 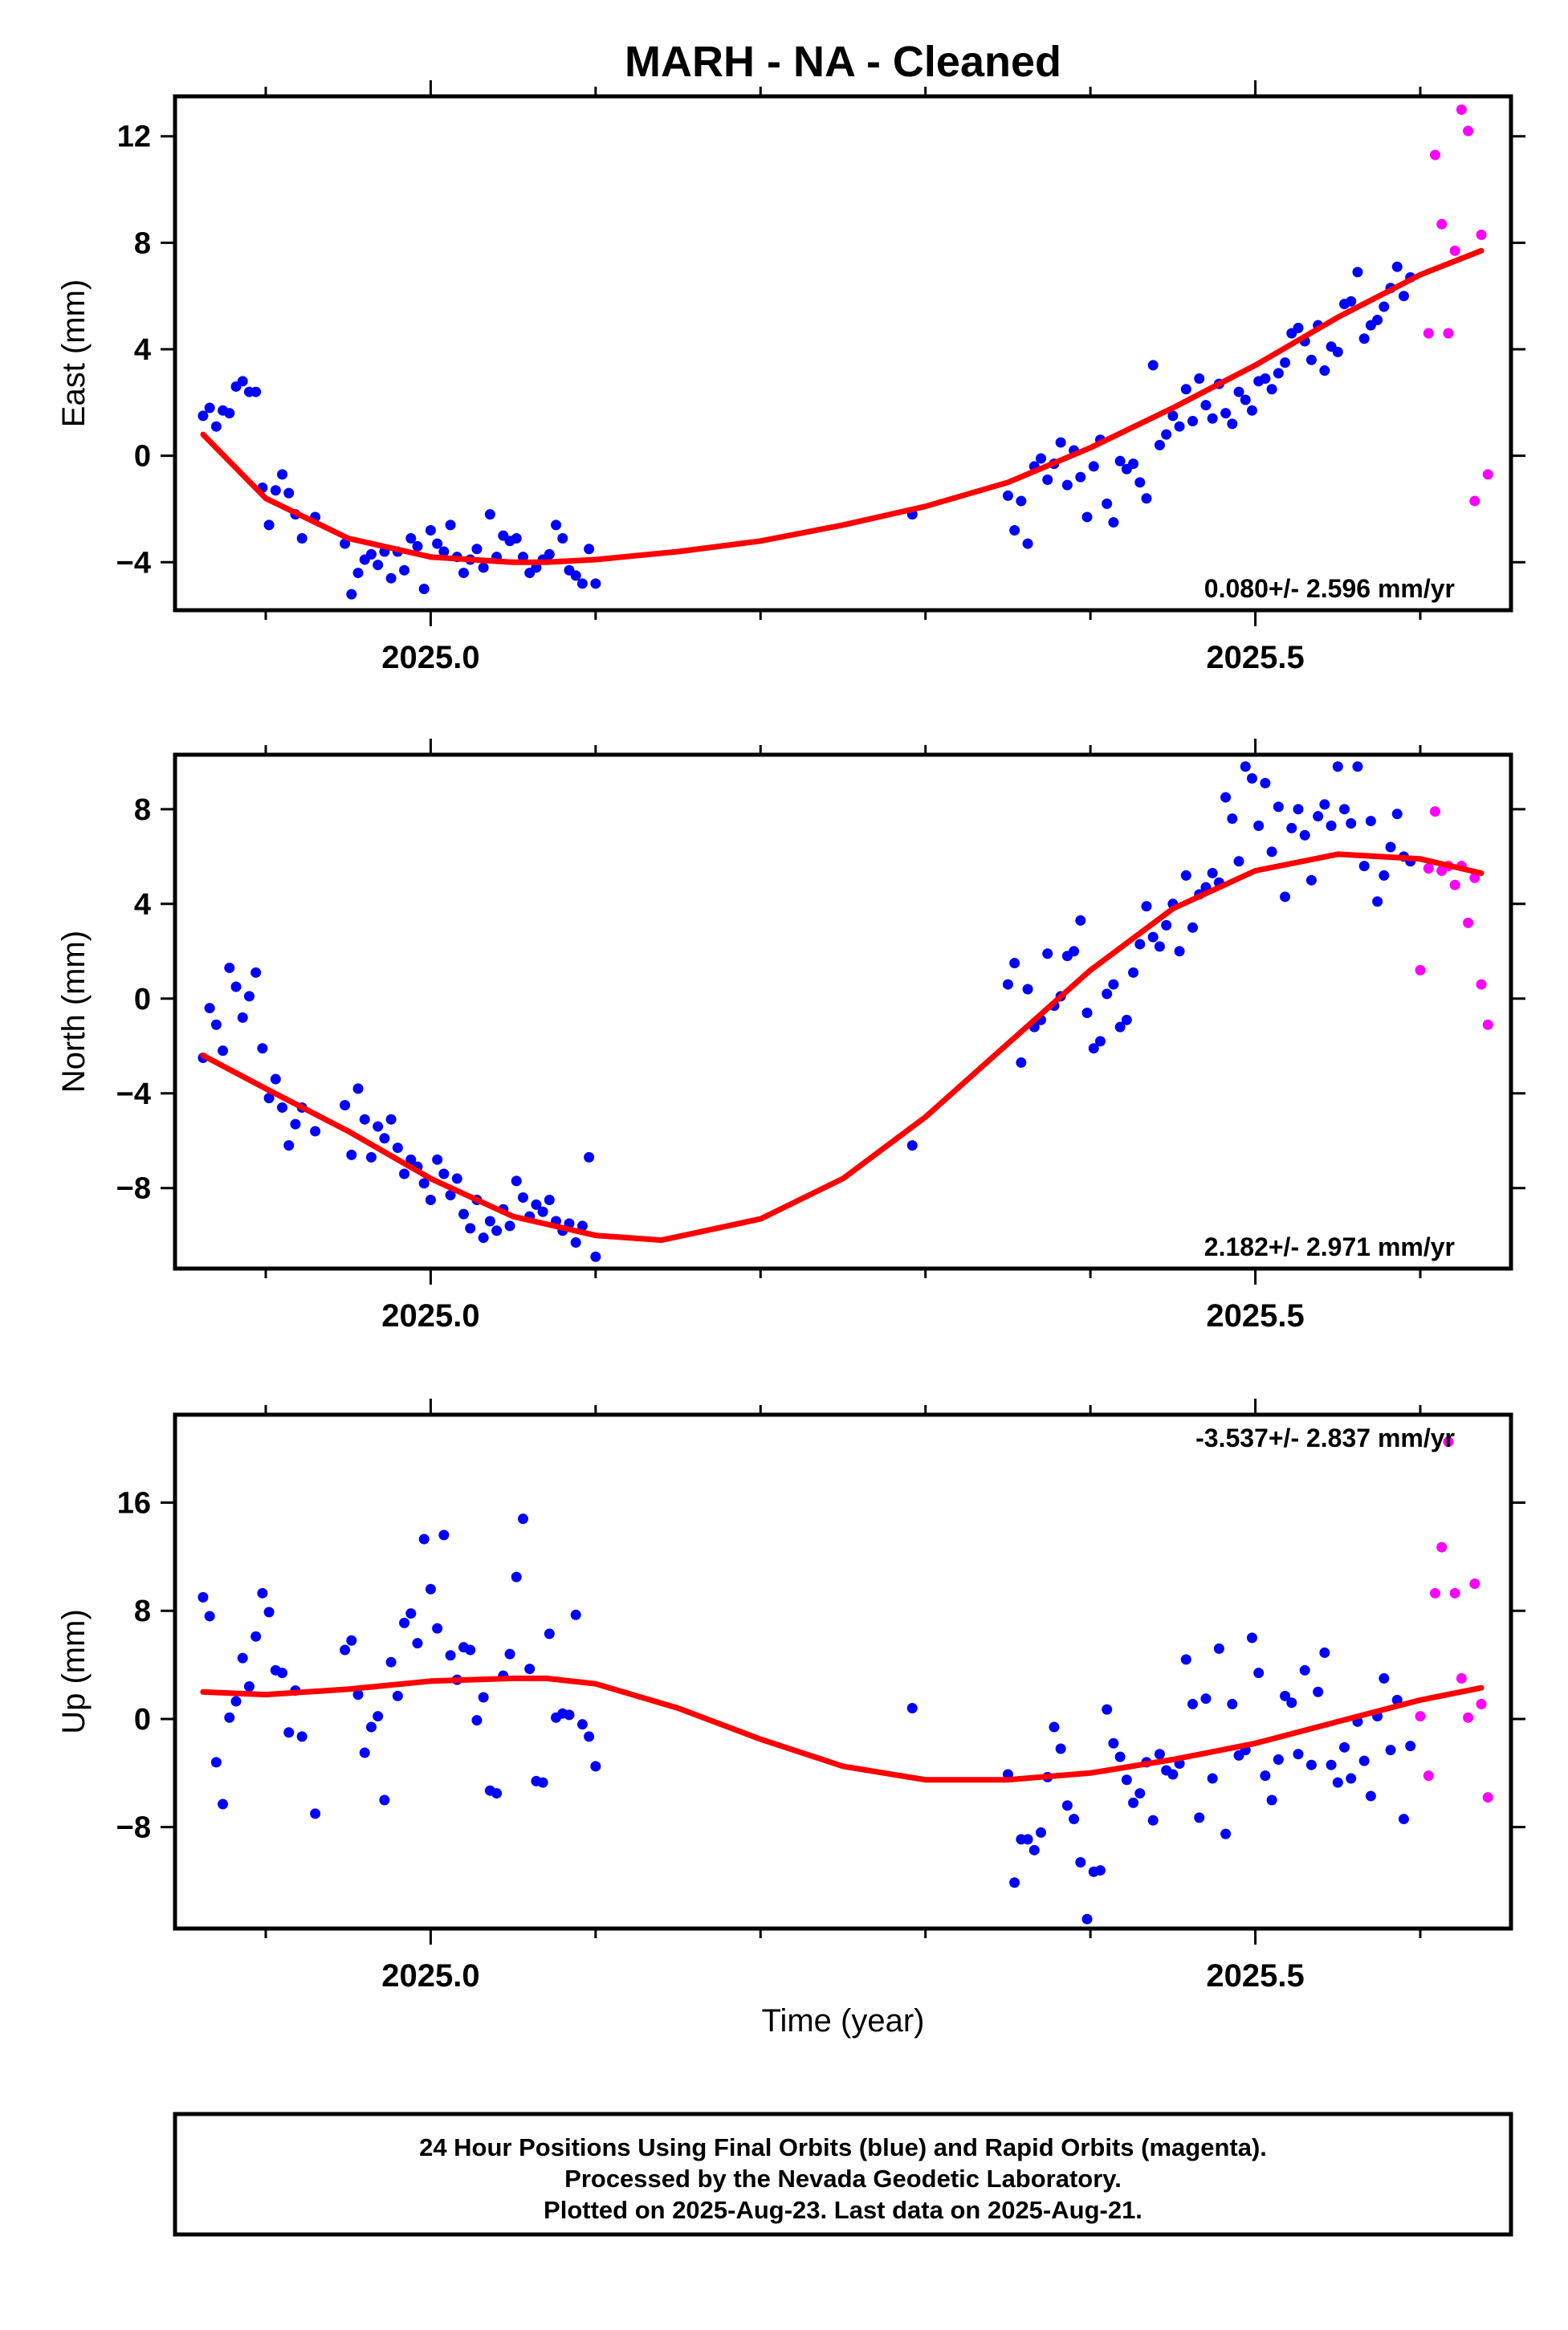 What do you see at coordinates (142, 350) in the screenshot?
I see `y-tick-label: 4` at bounding box center [142, 350].